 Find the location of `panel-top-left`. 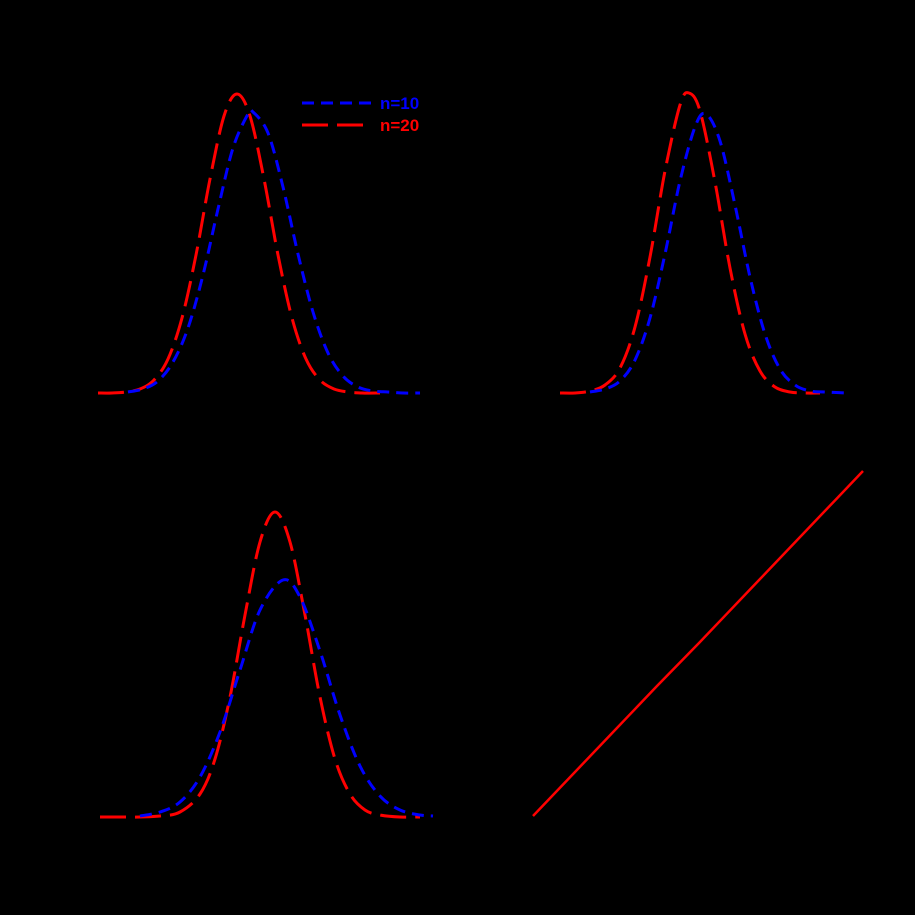

panel-top-left is located at coordinates (259, 243).